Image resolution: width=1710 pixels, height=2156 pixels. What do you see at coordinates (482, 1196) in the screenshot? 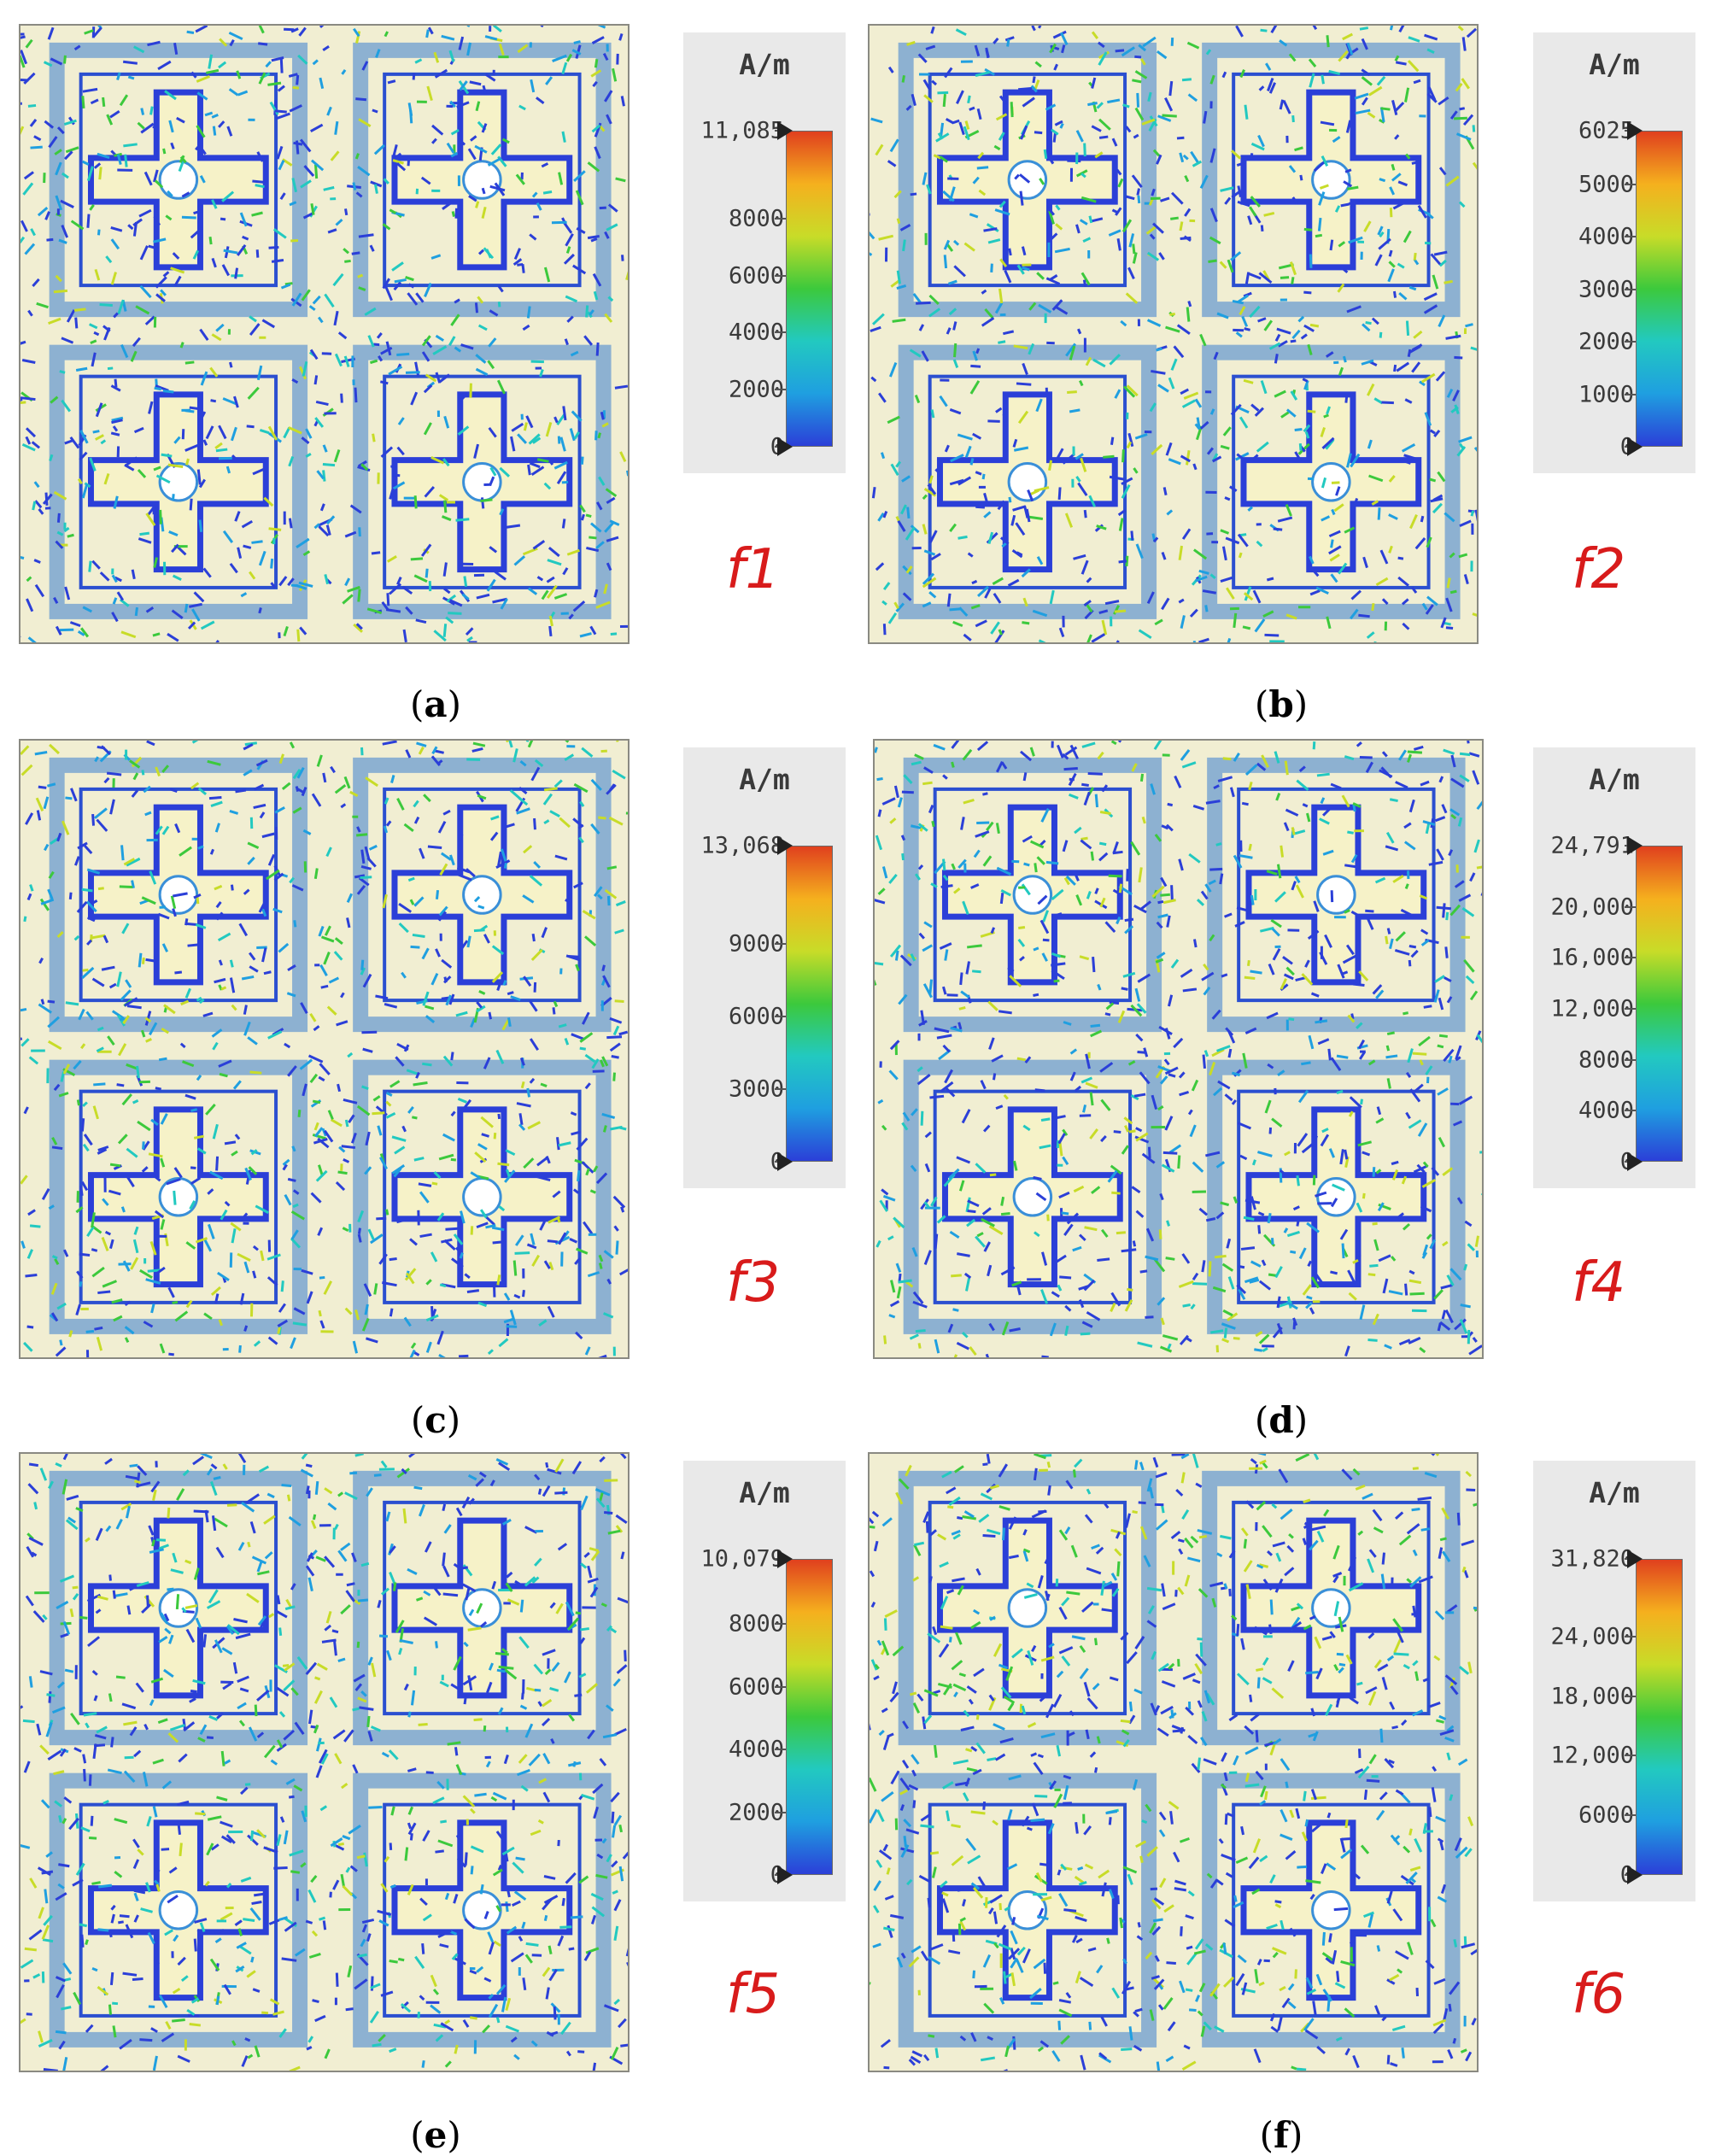
I see `unit-cell-frame` at bounding box center [482, 1196].